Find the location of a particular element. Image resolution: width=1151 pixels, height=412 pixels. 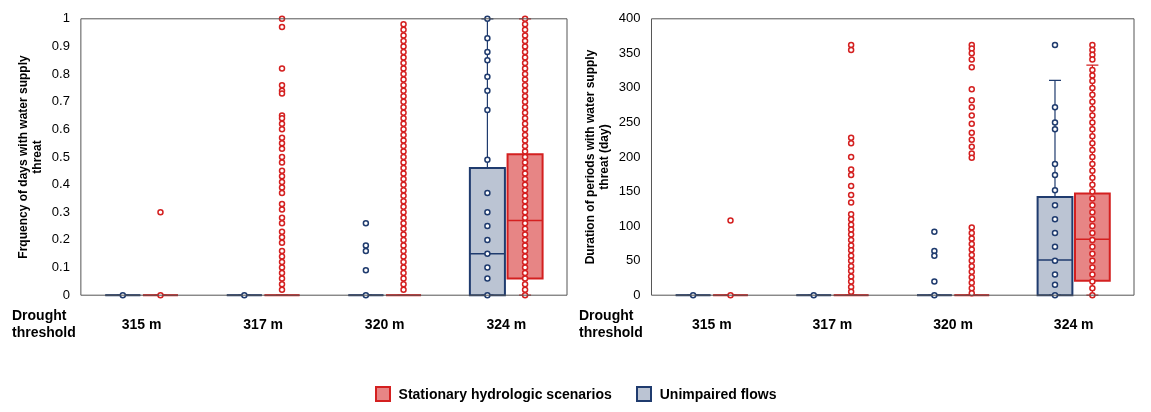

y-tick-label: 0.4 is located at coordinates (60, 184).